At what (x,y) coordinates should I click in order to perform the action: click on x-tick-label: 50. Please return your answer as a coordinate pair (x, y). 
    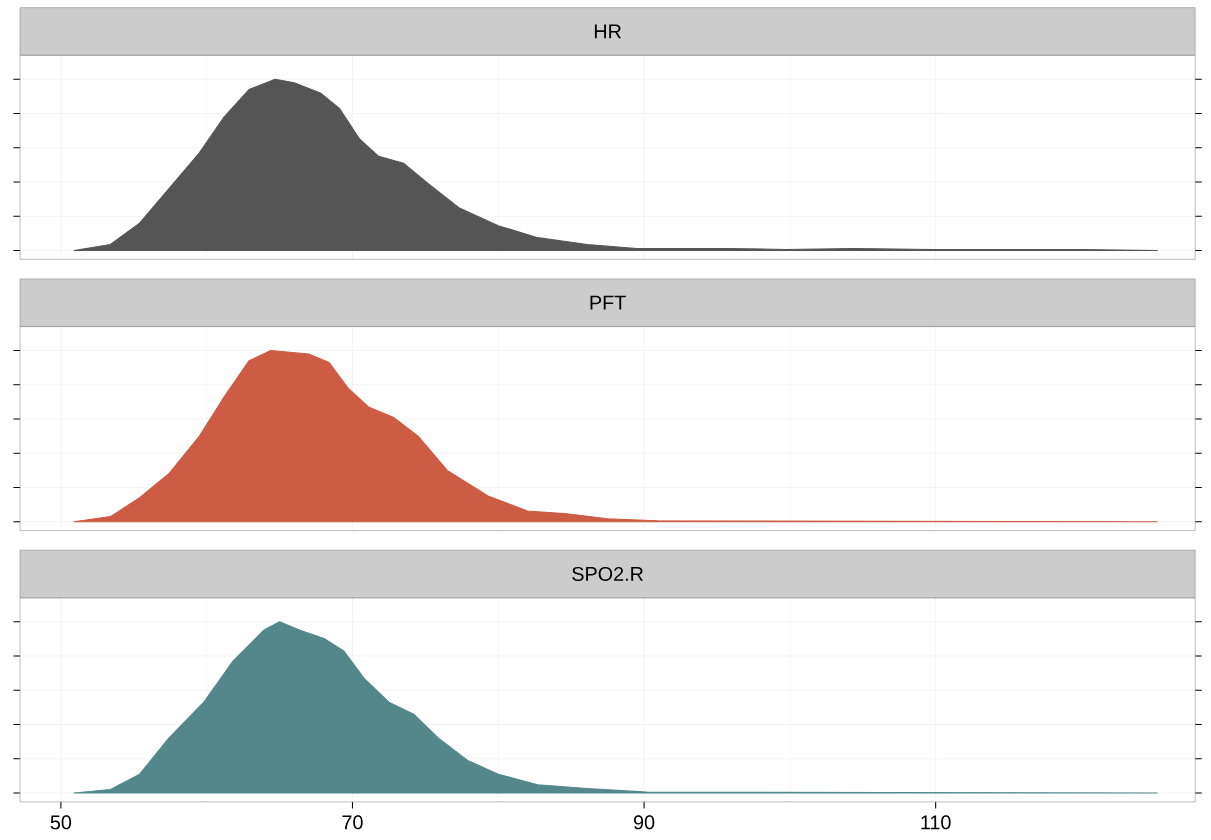
    Looking at the image, I should click on (61, 822).